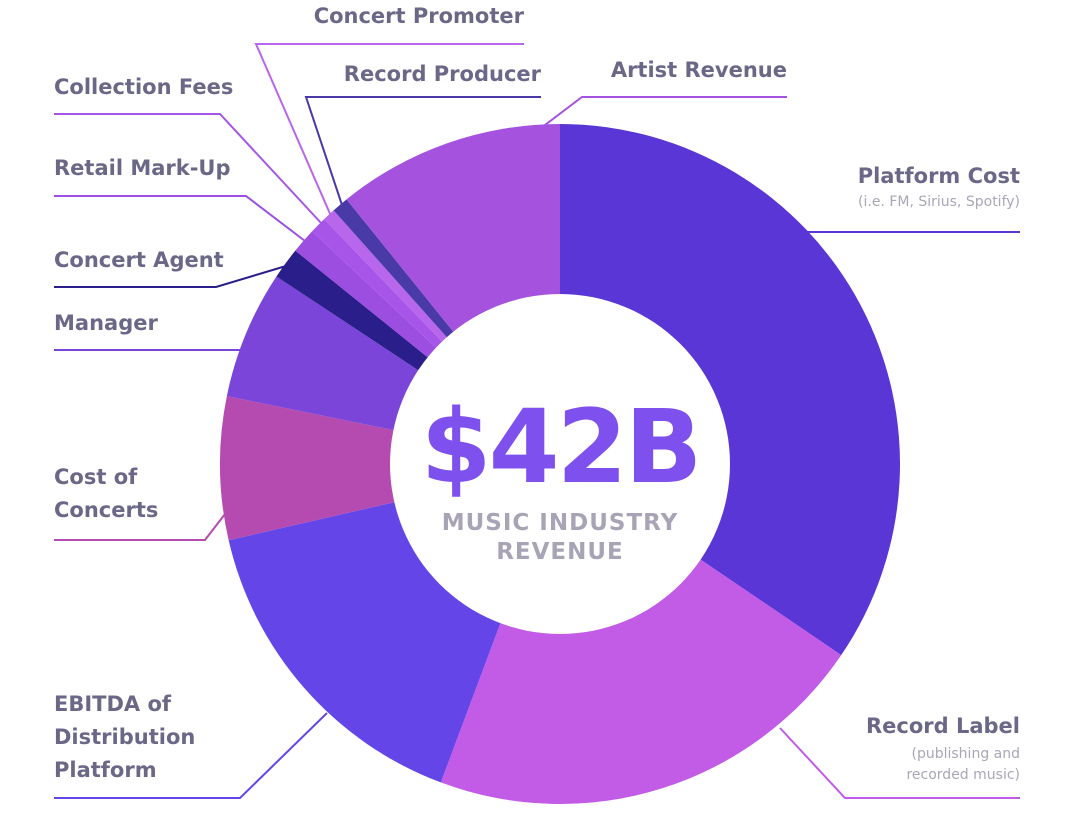 Image resolution: width=1080 pixels, height=815 pixels. What do you see at coordinates (124, 737) in the screenshot?
I see `label-ebitda-of-distribution-platform-line-2: Distribution` at bounding box center [124, 737].